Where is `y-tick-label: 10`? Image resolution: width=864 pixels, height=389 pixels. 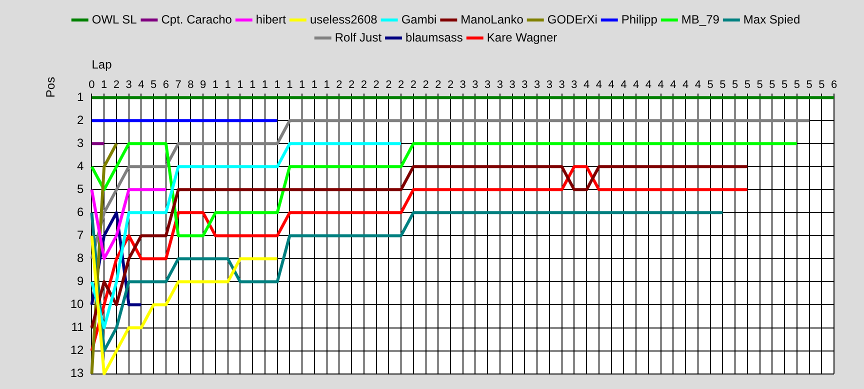
y-tick-label: 10 is located at coordinates (77, 304).